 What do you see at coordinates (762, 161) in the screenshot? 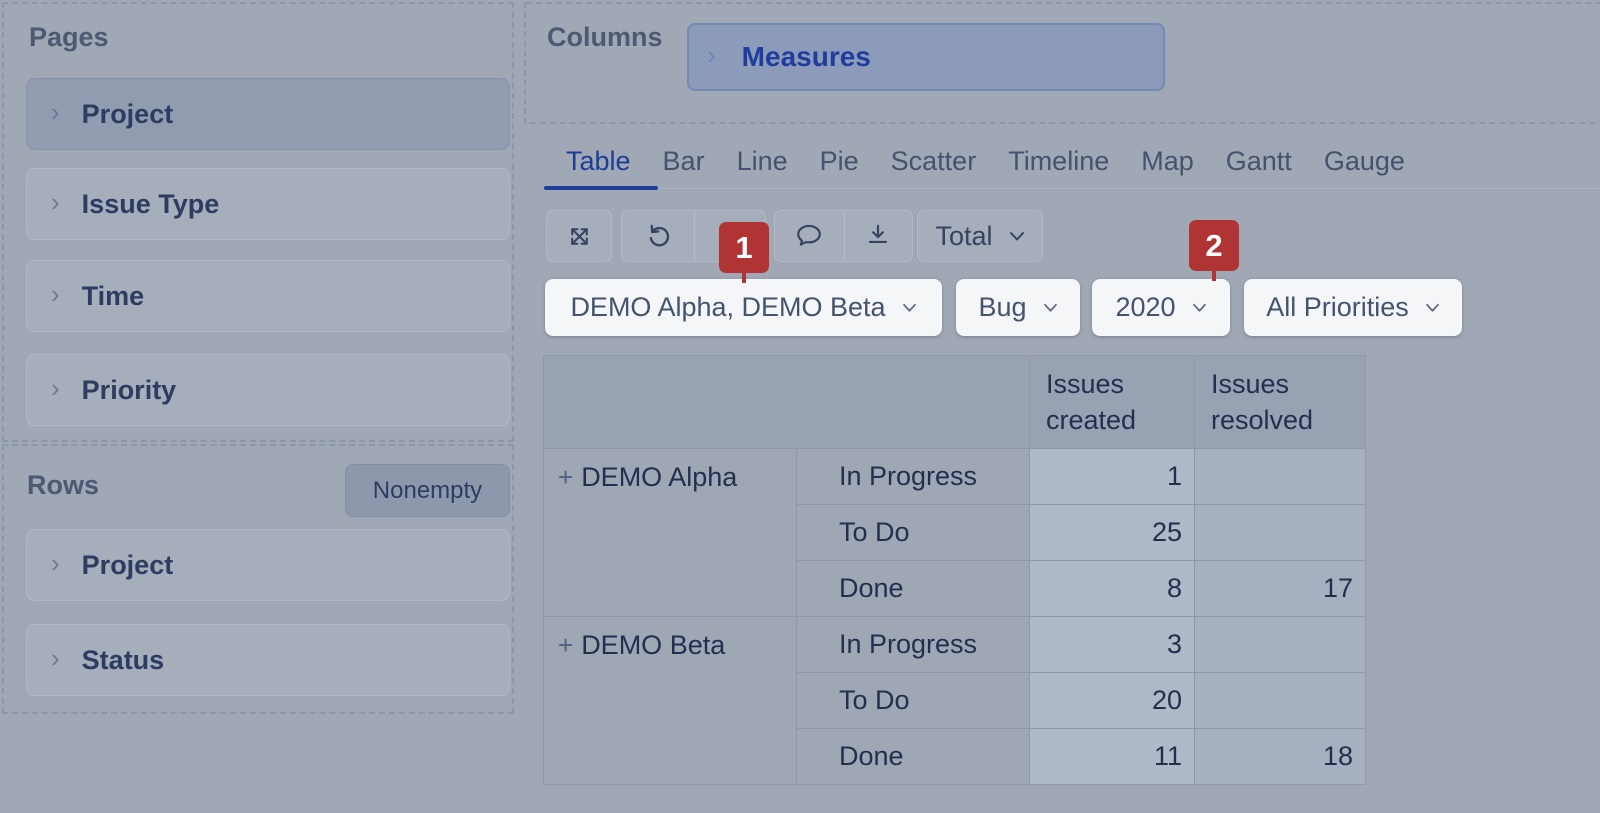
I see `tab-line: Line` at bounding box center [762, 161].